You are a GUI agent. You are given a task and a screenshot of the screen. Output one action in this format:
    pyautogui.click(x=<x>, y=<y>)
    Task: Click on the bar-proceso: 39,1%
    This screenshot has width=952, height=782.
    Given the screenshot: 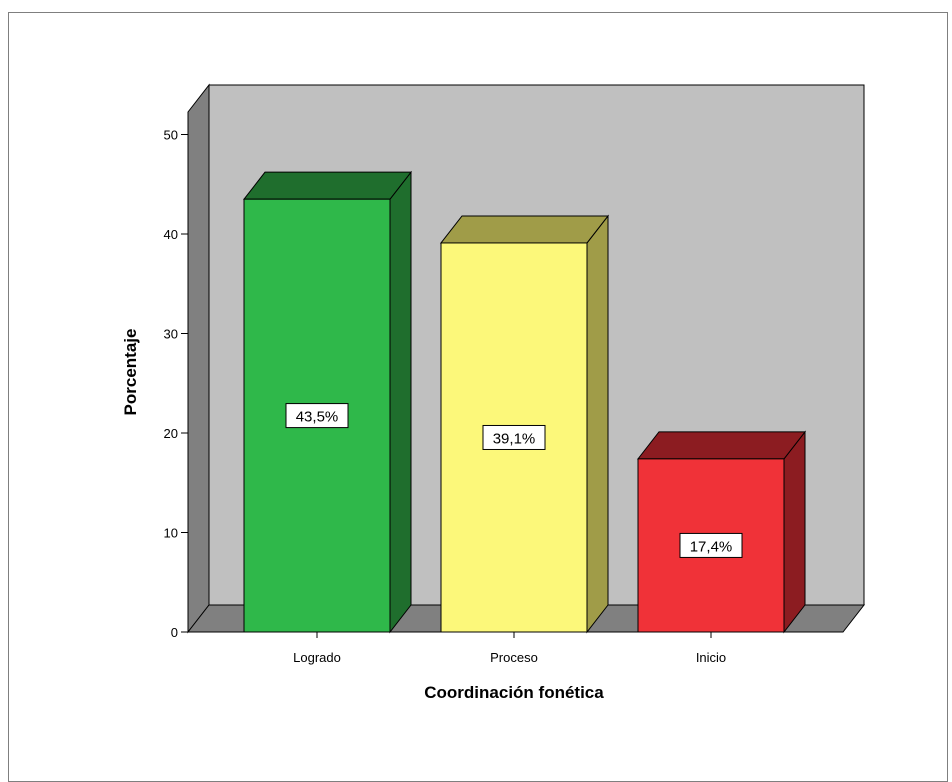 What is the action you would take?
    pyautogui.click(x=524, y=424)
    